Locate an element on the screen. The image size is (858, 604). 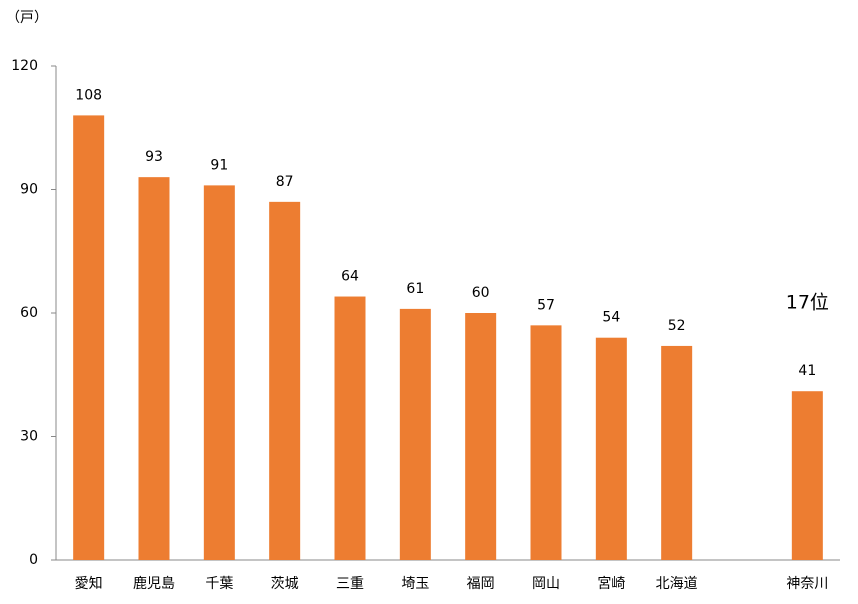
x-tick-label: 茨城 is located at coordinates (285, 584).